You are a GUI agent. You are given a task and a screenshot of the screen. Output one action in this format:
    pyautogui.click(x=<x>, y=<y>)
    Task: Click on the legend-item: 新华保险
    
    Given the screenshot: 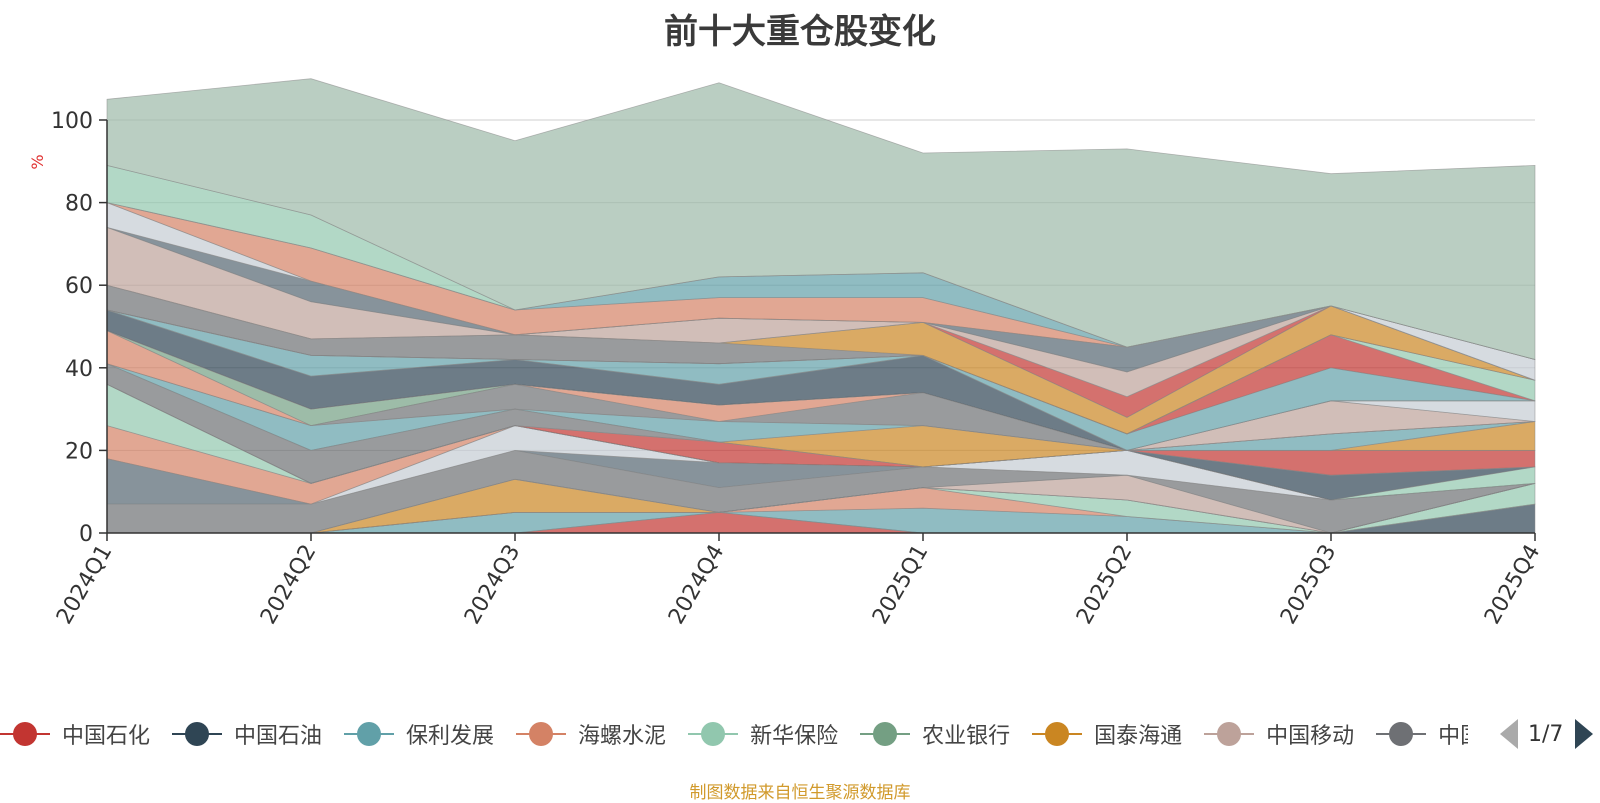 What is the action you would take?
    pyautogui.click(x=763, y=734)
    